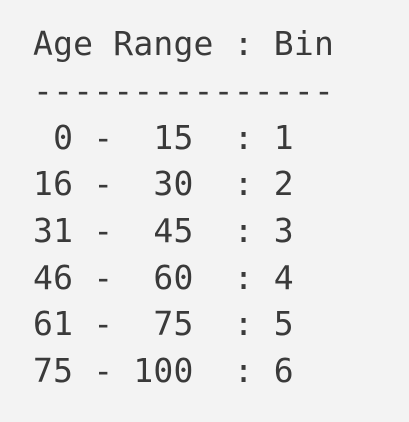 The image size is (409, 422). I want to click on table-row: 75 - 100 : 6, so click(163, 370).